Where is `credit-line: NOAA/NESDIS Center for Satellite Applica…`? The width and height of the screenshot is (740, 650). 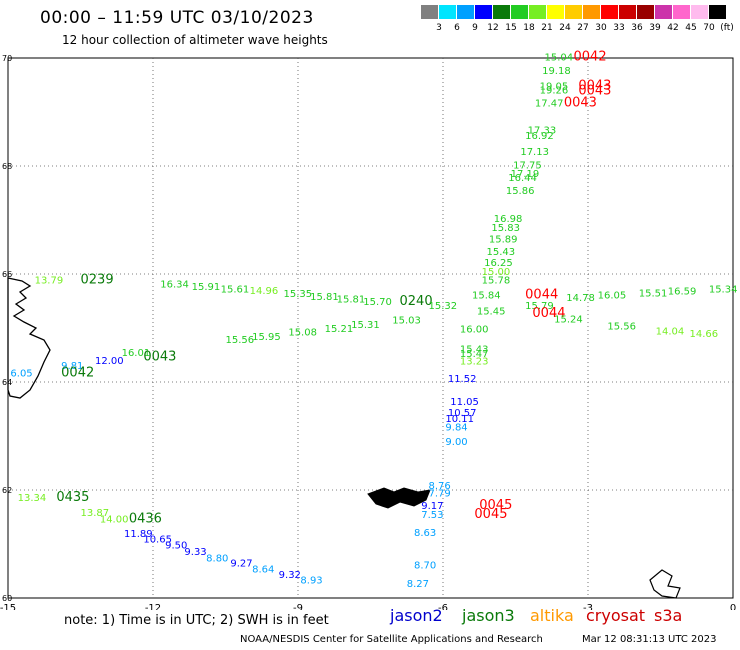
credit-line: NOAA/NESDIS Center for Satellite Applica… is located at coordinates (391, 639).